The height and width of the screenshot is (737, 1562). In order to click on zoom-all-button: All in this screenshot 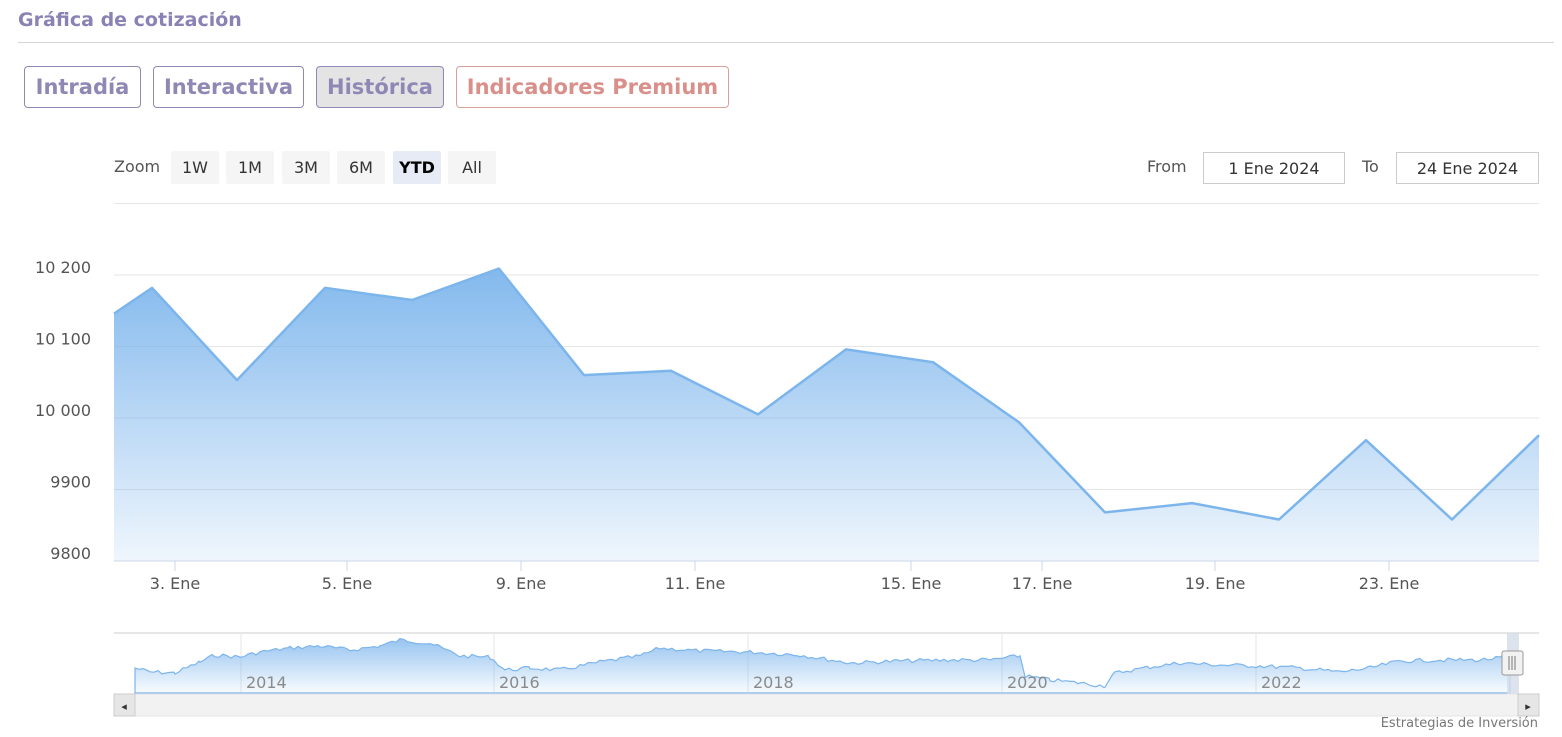, I will do `click(472, 167)`.